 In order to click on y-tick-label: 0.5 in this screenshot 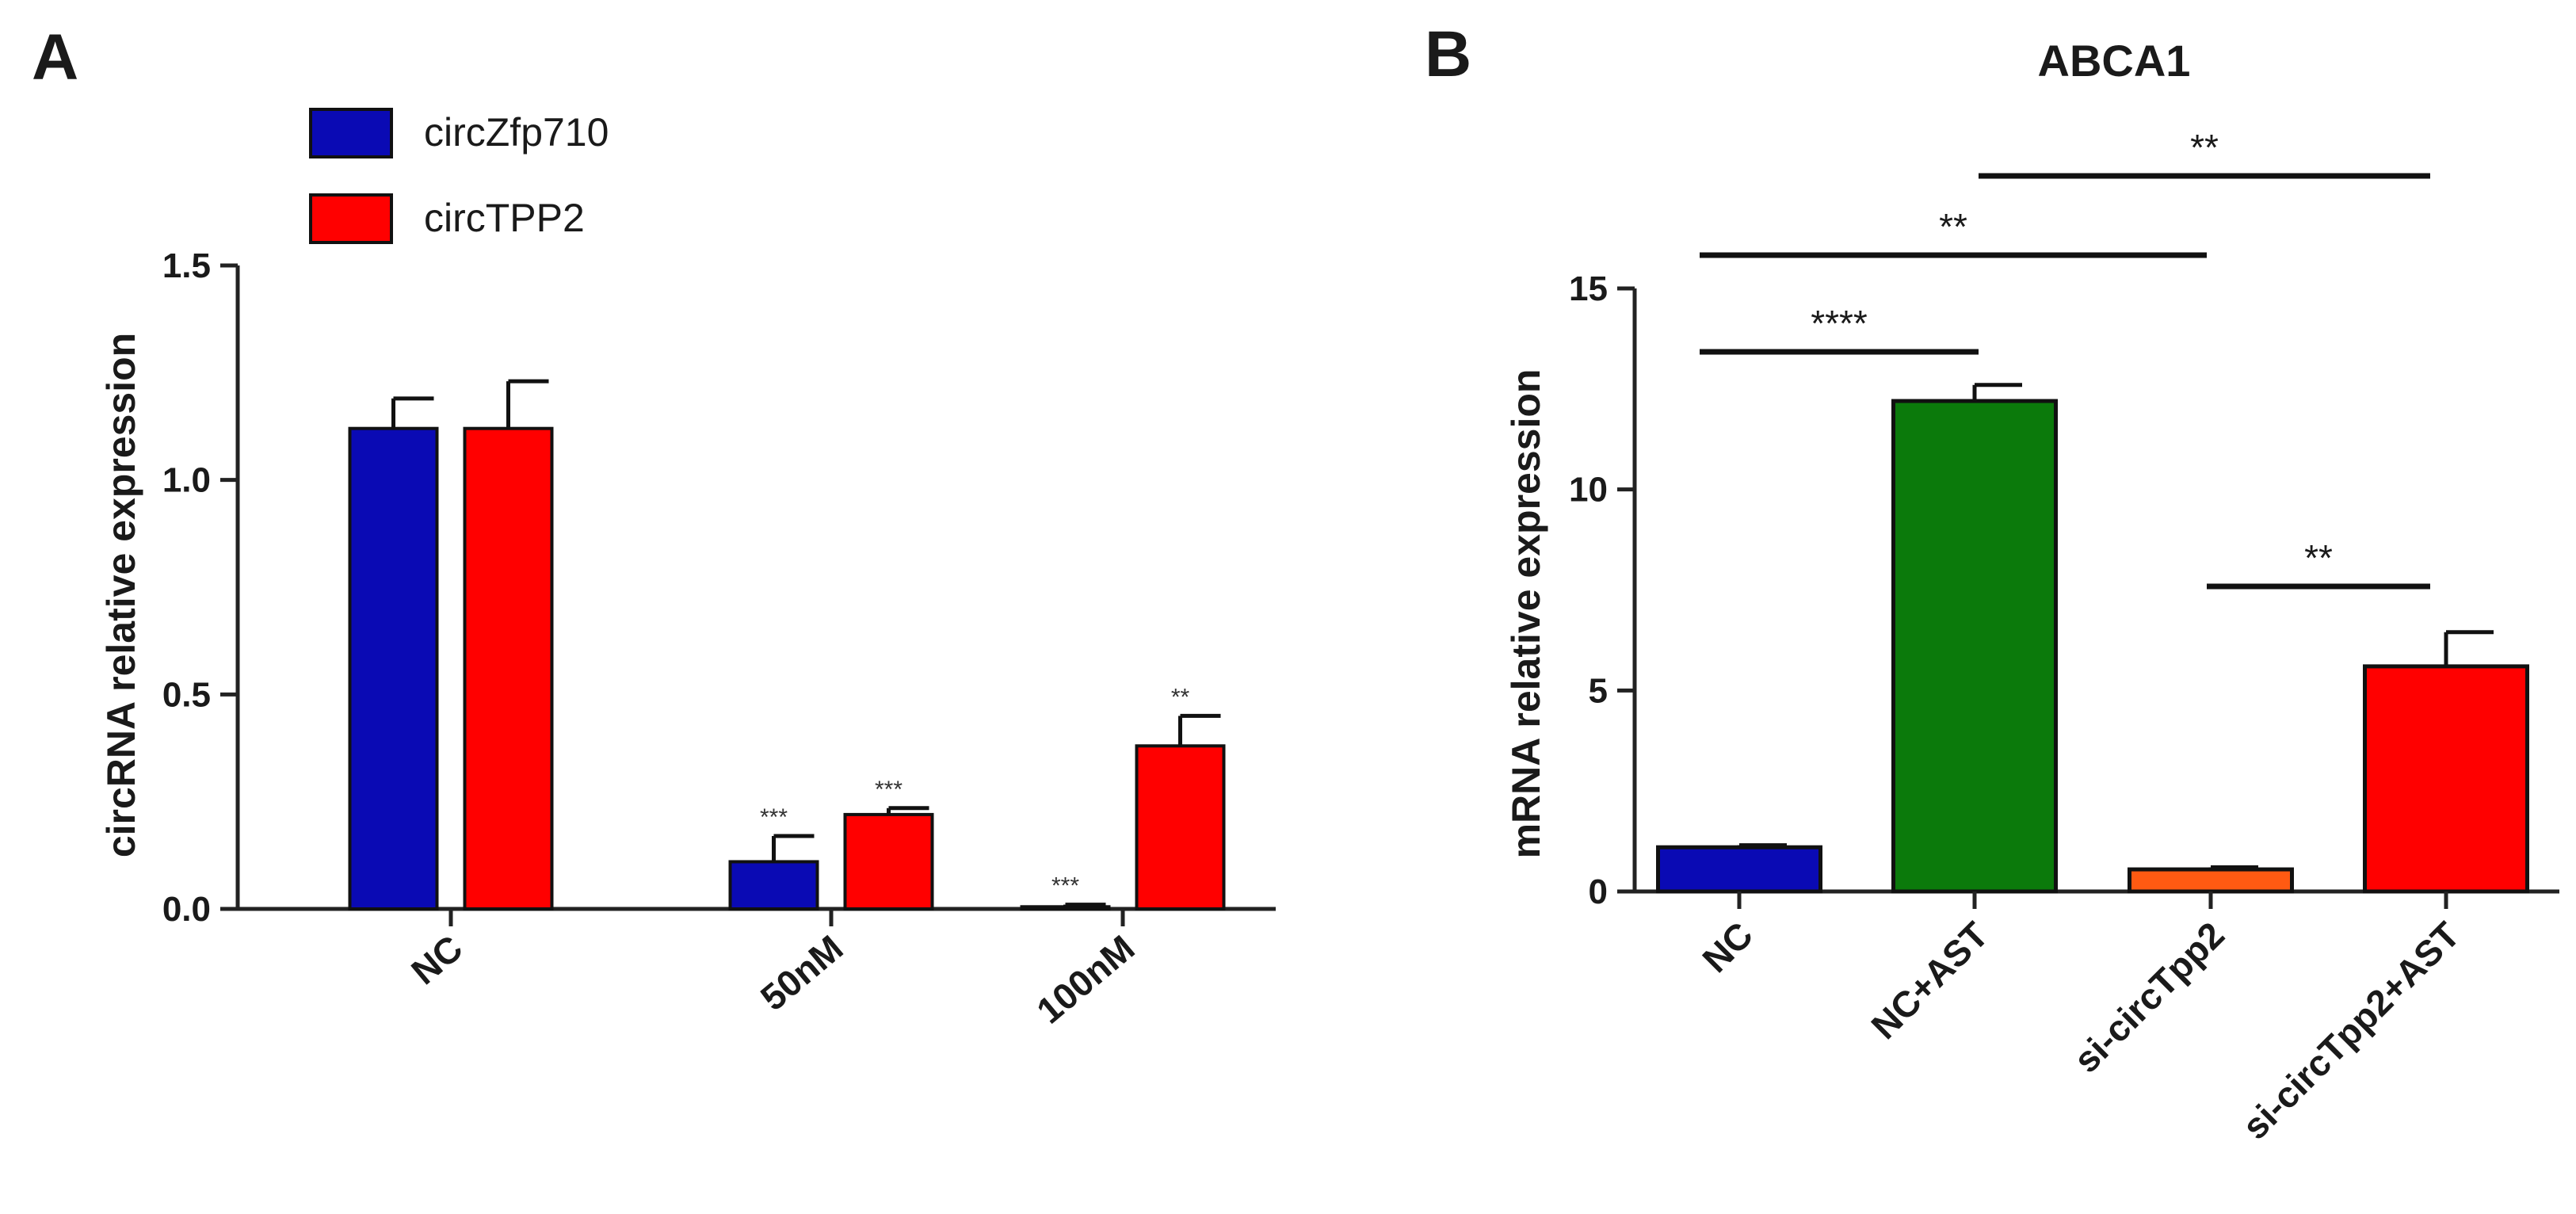, I will do `click(186, 694)`.